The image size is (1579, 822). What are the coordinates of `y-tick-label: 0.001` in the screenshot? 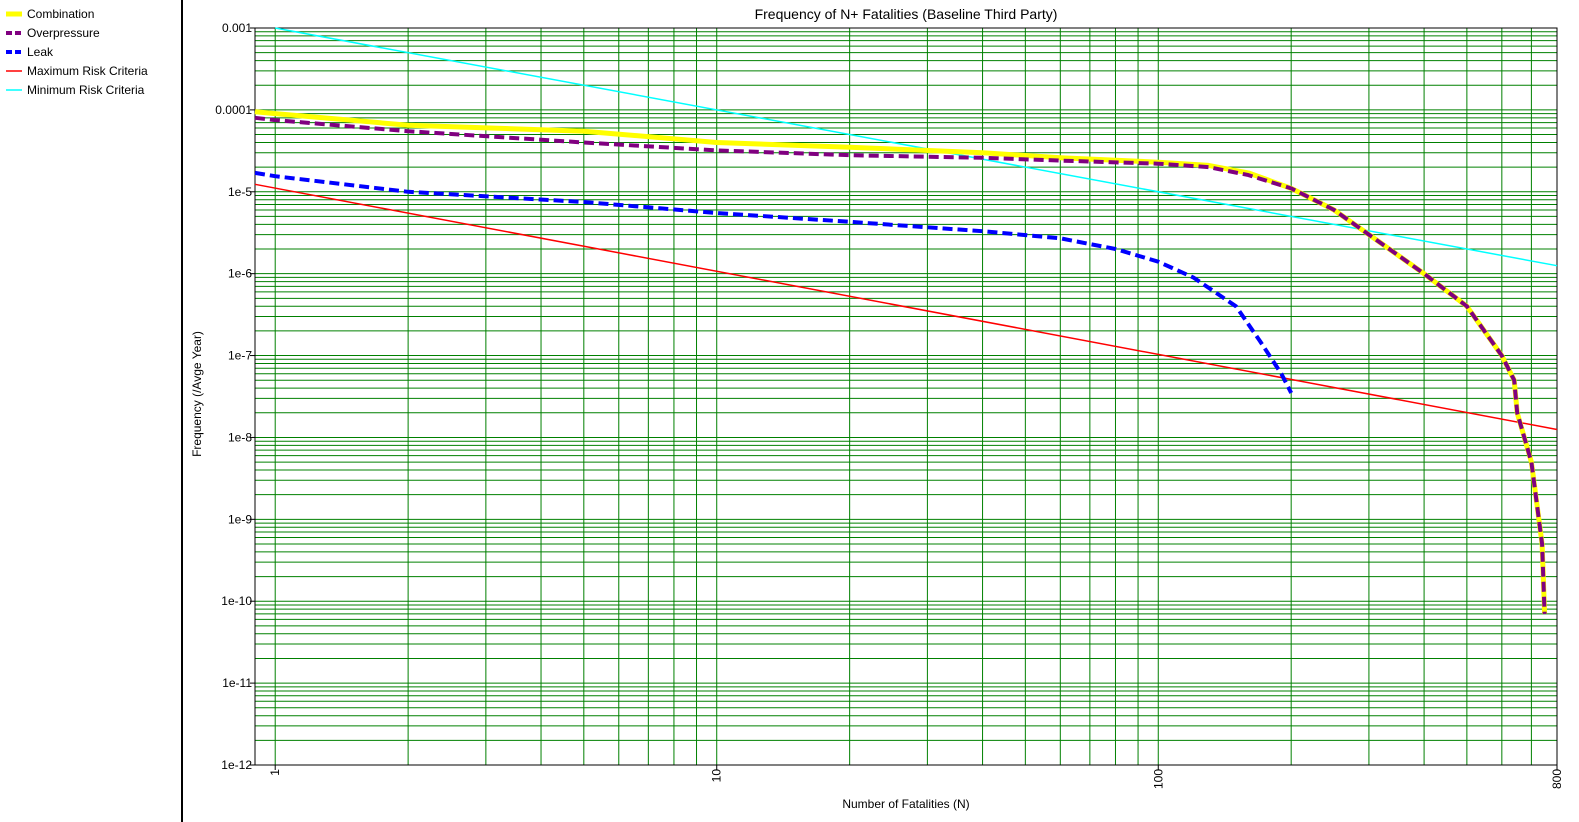 It's located at (237, 28).